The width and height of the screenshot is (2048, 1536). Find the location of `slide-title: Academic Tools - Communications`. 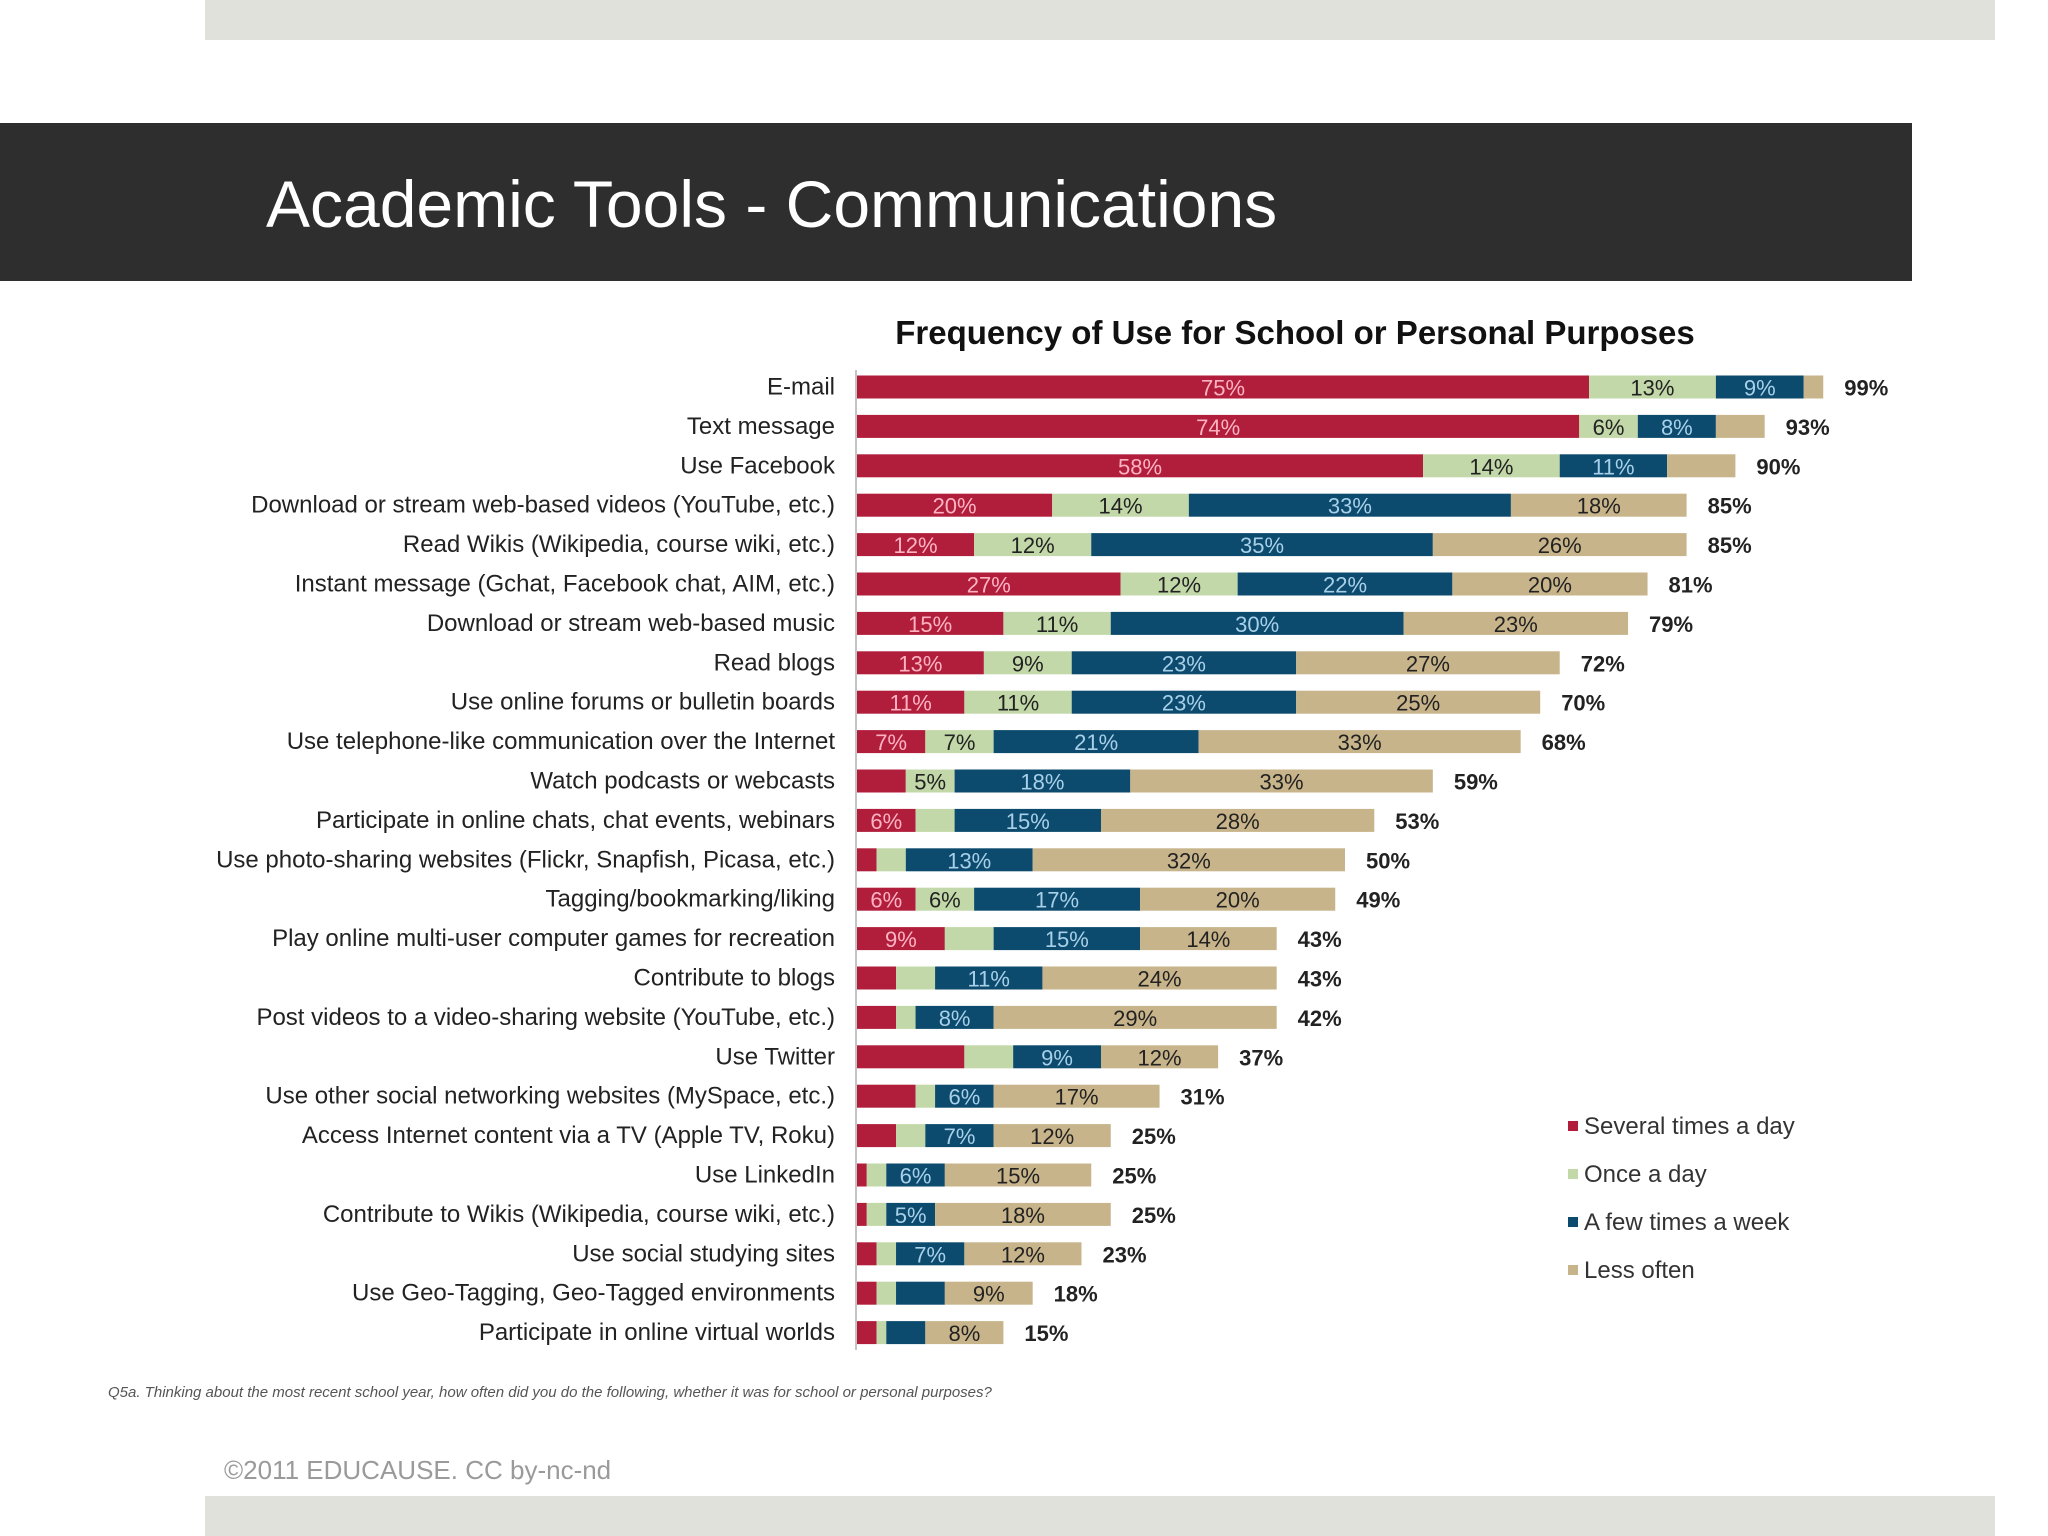

slide-title: Academic Tools - Communications is located at coordinates (772, 204).